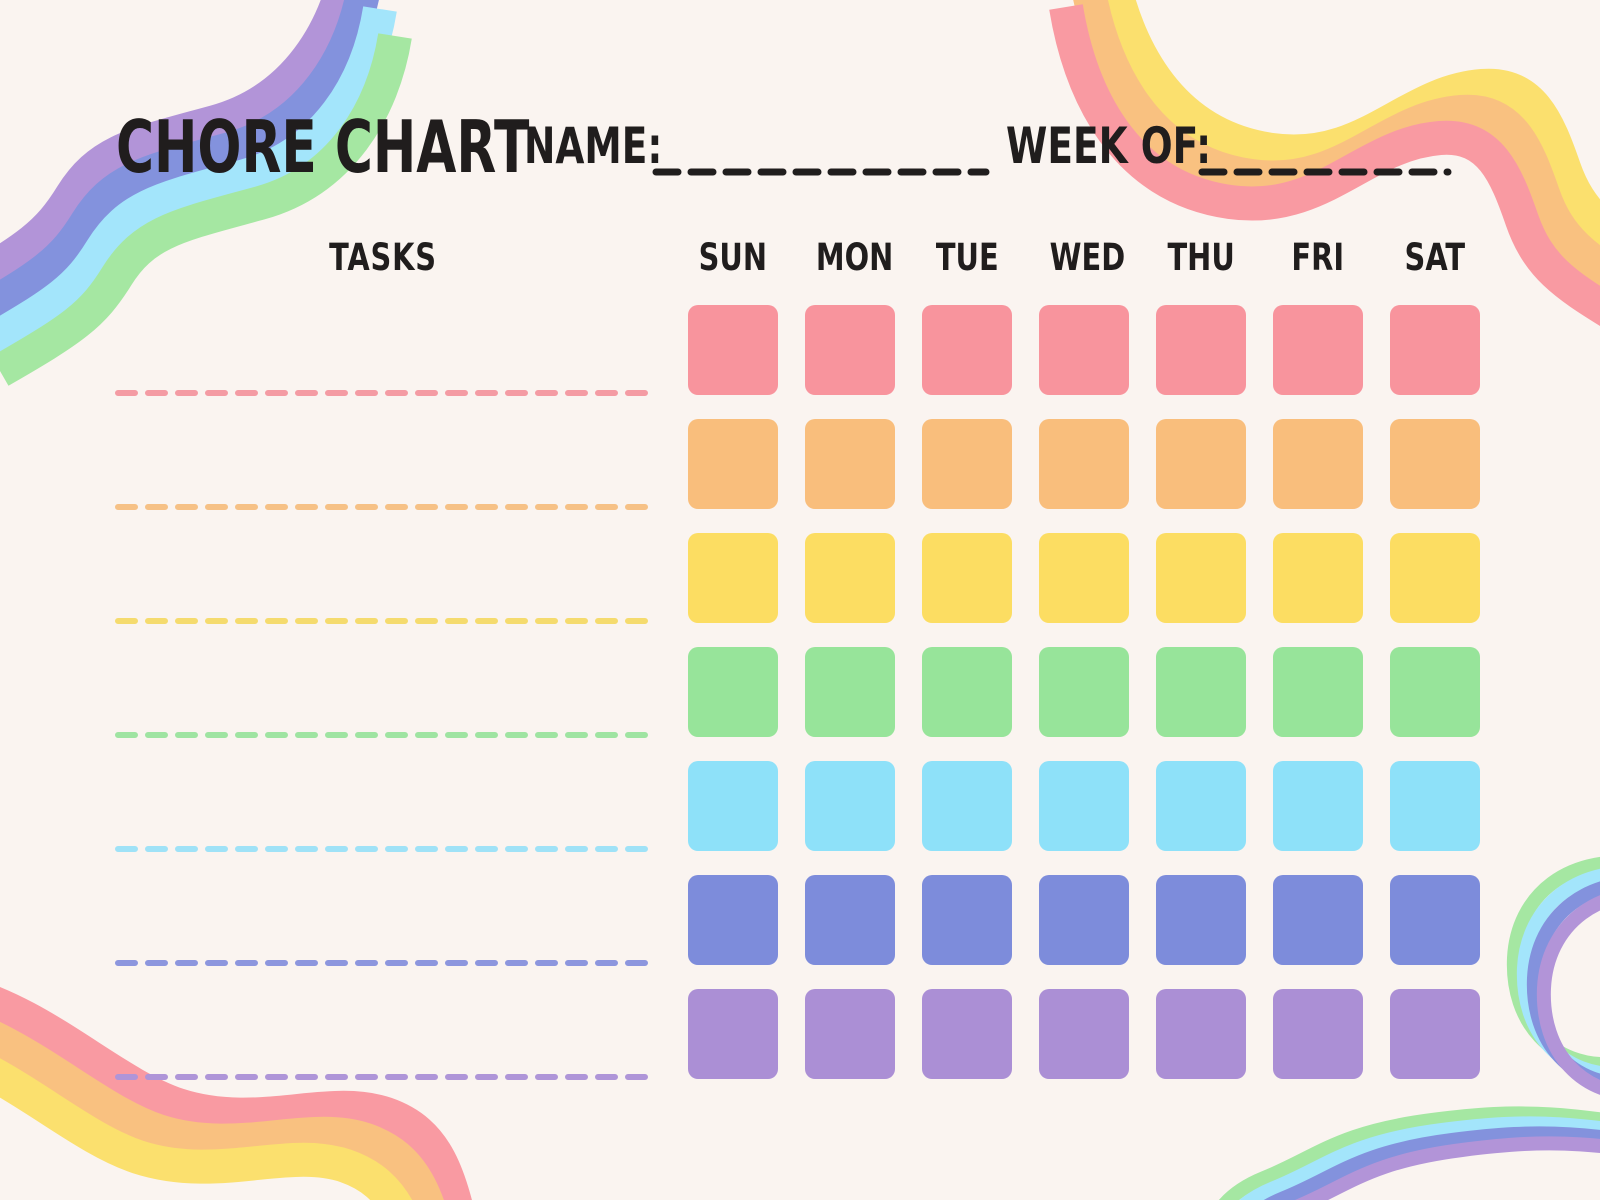  I want to click on ribbon-top-left, so click(206, 193).